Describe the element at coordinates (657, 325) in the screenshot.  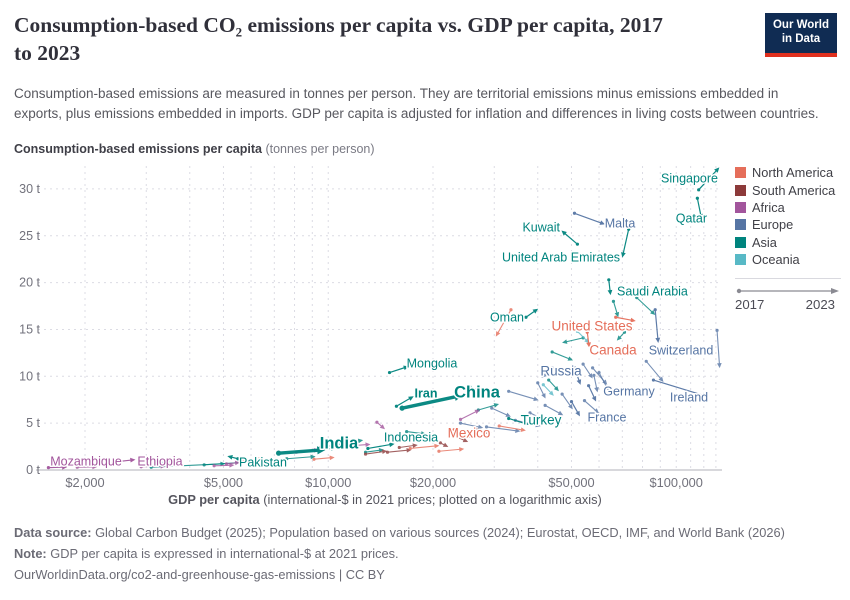
I see `country-point-switzerland` at that location.